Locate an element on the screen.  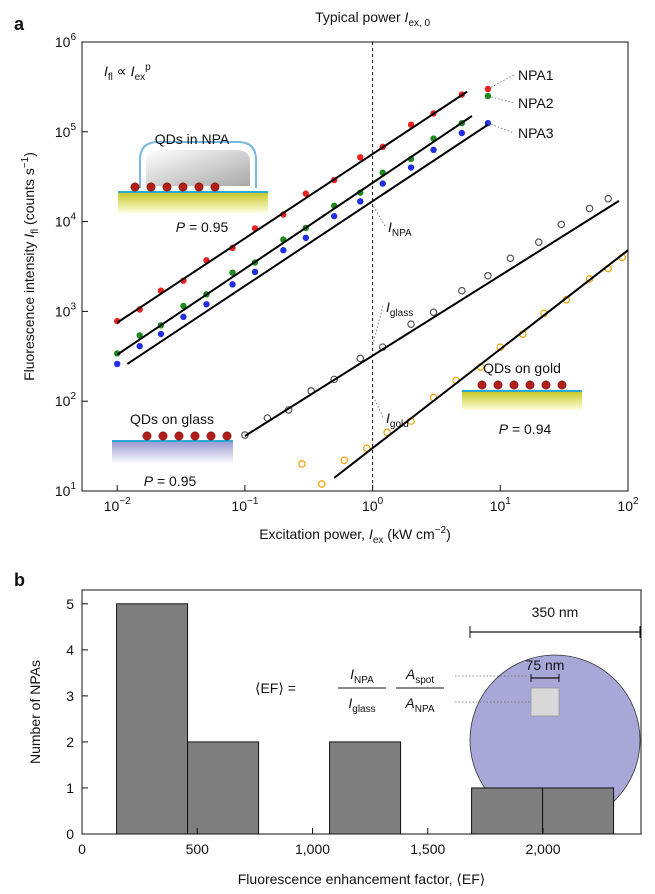
text-part: 5 is located at coordinates (73, 127).